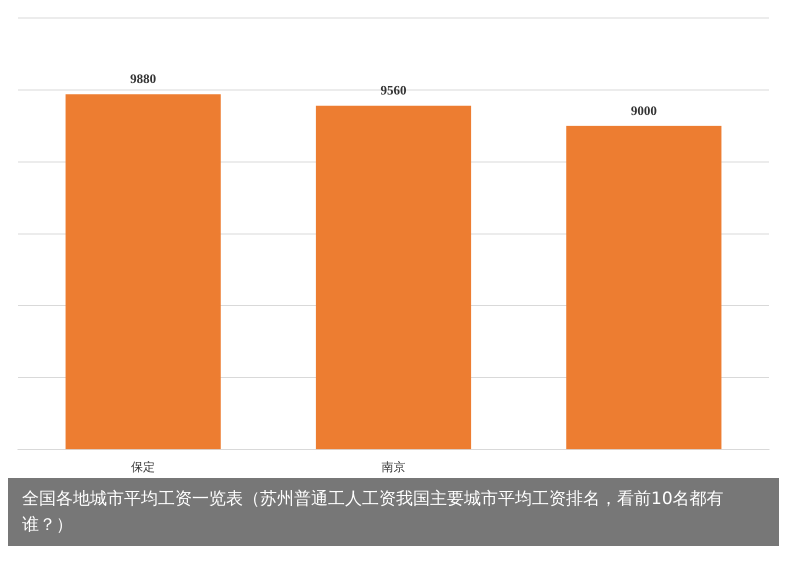  What do you see at coordinates (143, 467) in the screenshot?
I see `x-tick-label: 保定` at bounding box center [143, 467].